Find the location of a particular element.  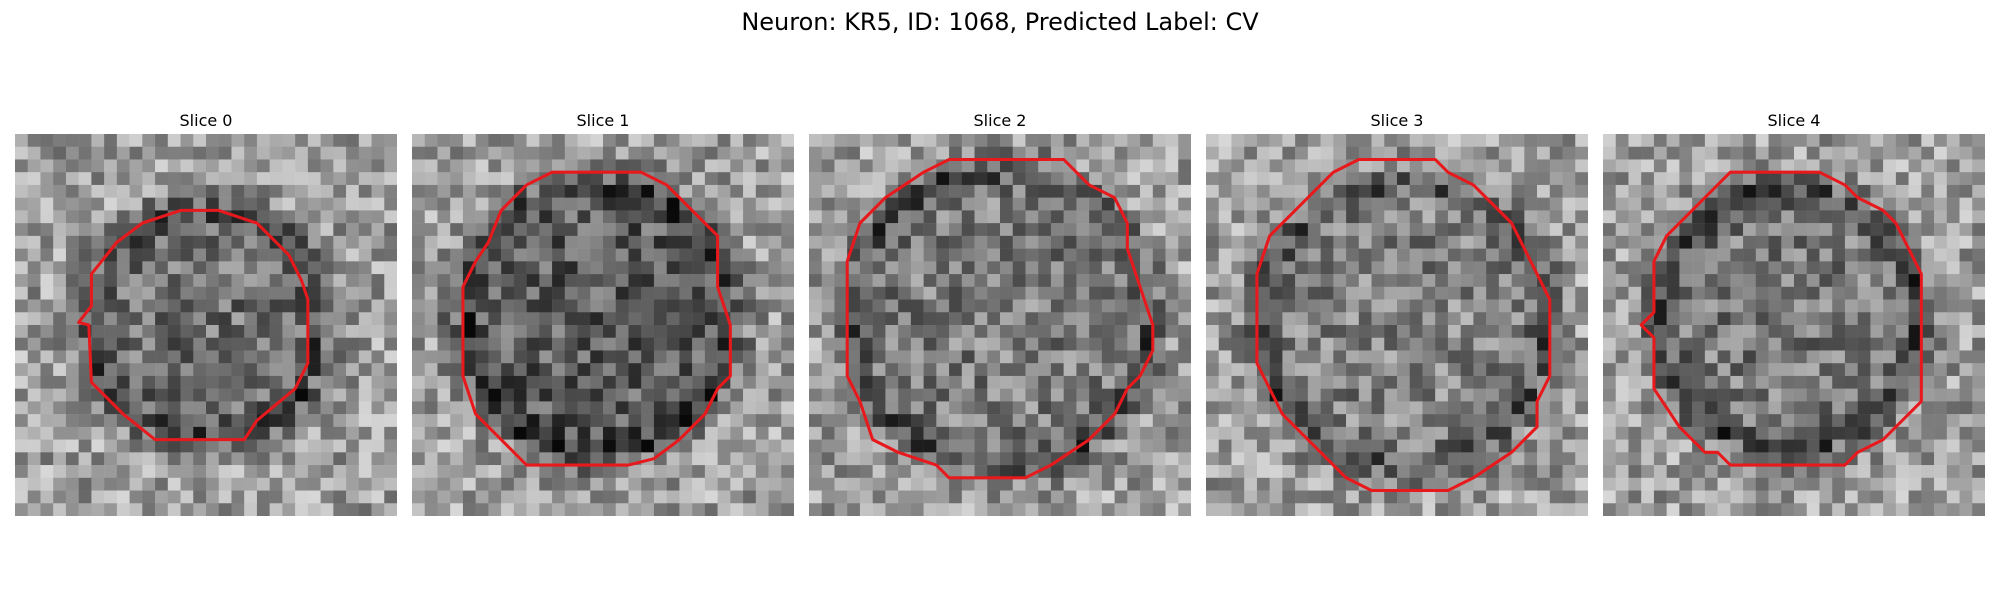

slice-title-1: Slice 1 is located at coordinates (603, 120).